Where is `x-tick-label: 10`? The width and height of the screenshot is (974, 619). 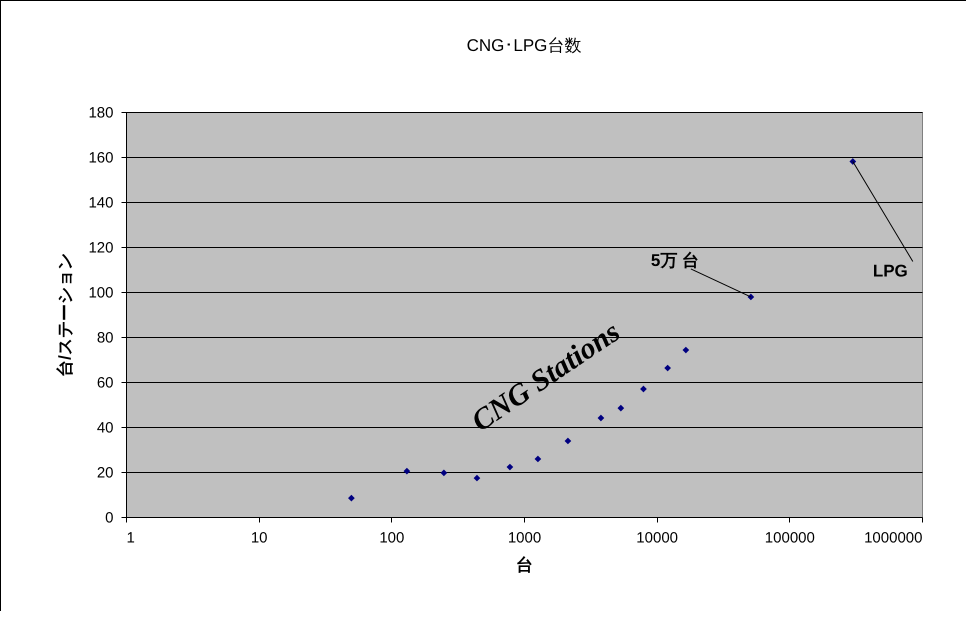 x-tick-label: 10 is located at coordinates (259, 538).